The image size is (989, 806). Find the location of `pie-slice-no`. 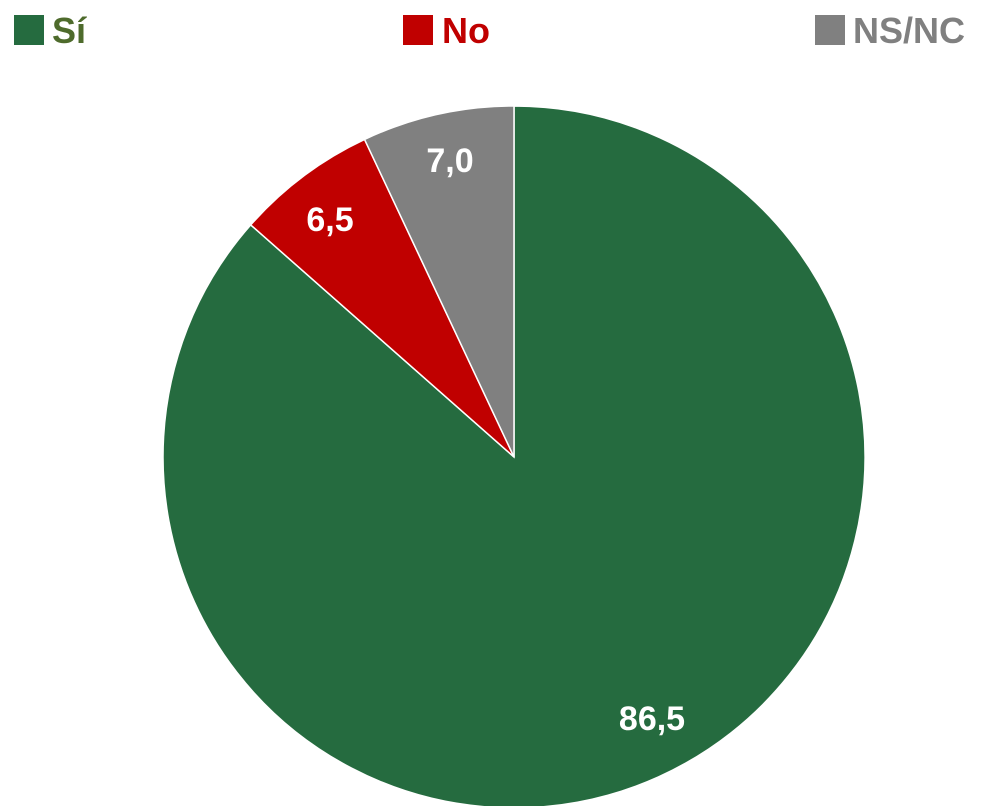

pie-slice-no is located at coordinates (382, 298).